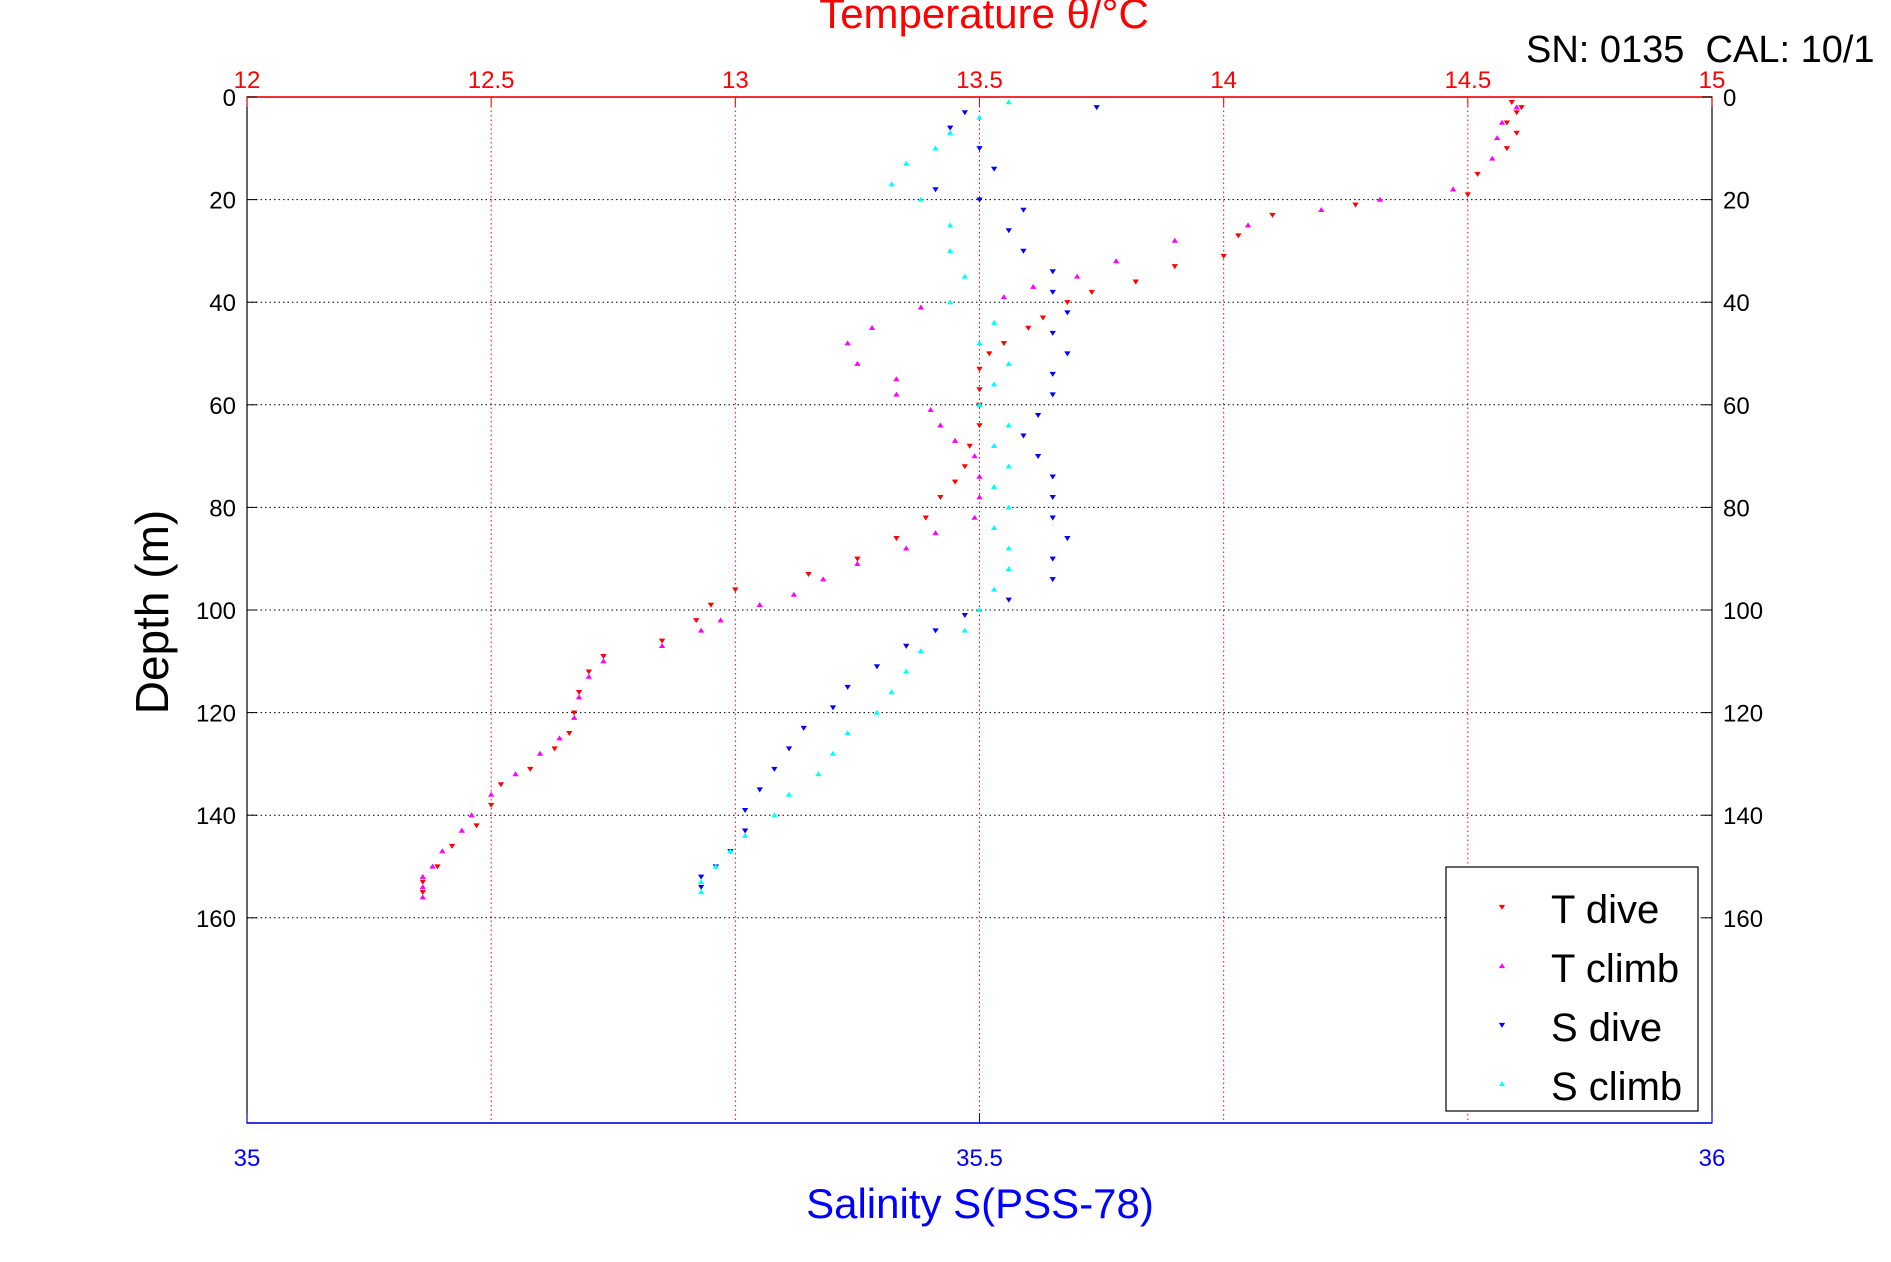 This screenshot has height=1262, width=1891. I want to click on depth-tick-label-right: 120, so click(1743, 714).